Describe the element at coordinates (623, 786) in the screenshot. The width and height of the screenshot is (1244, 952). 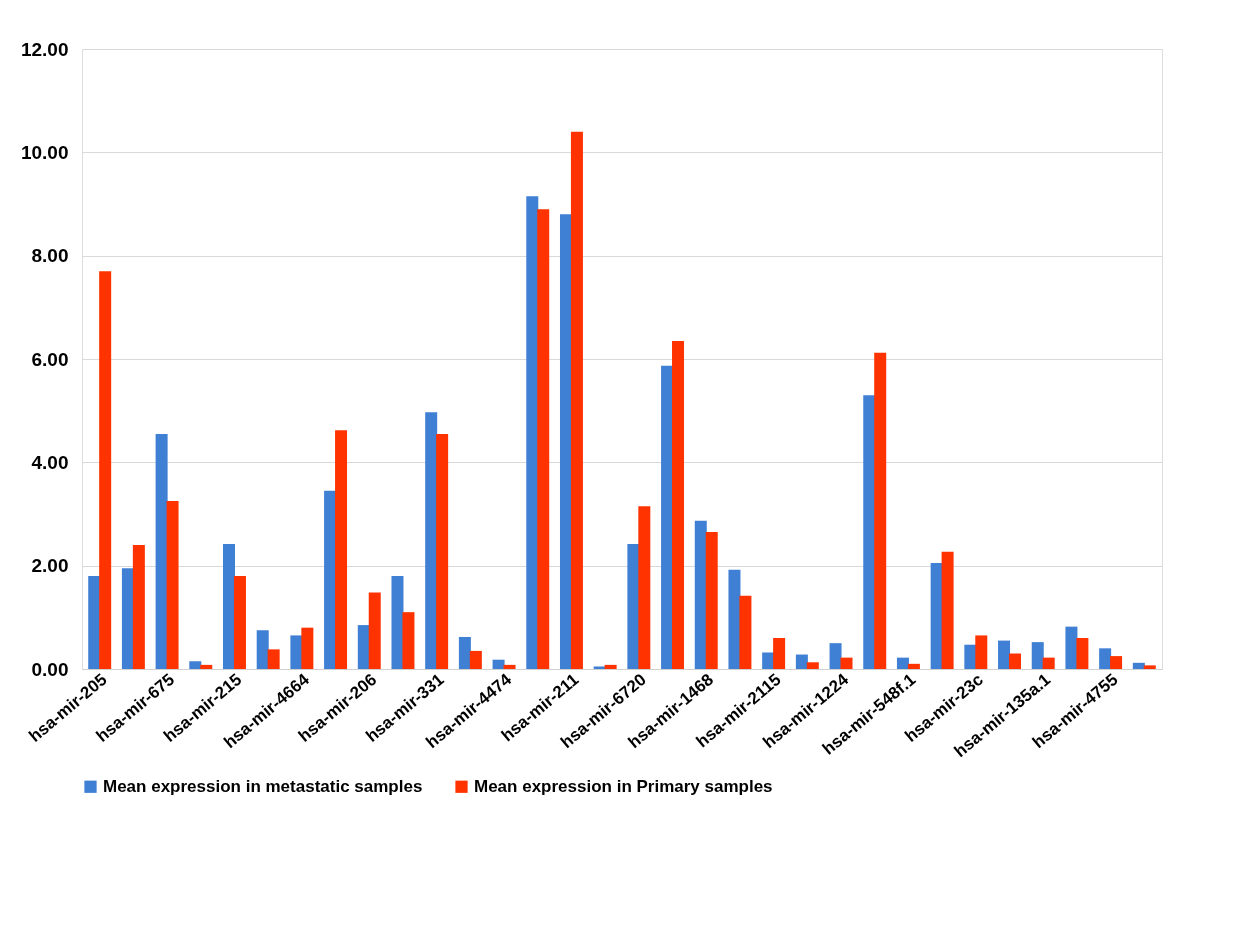
I see `legend-label: Mean expression in Primary samples` at that location.